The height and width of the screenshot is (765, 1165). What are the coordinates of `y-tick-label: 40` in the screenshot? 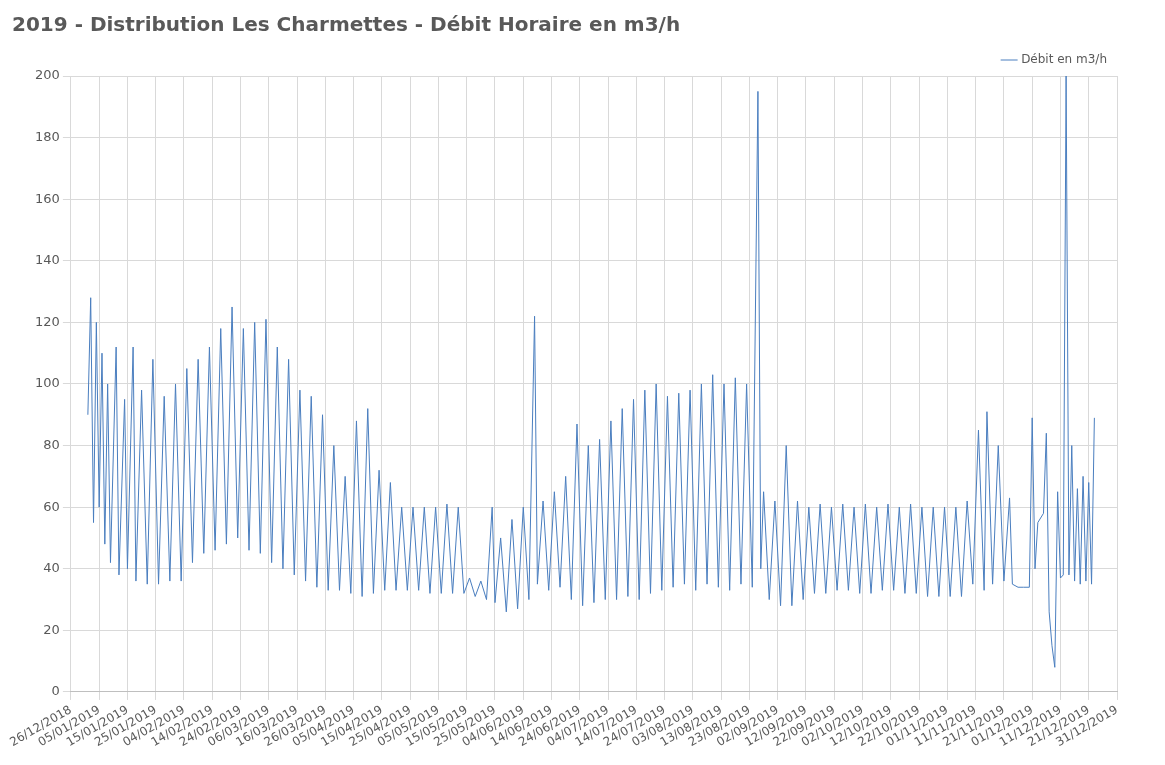 It's located at (51, 568).